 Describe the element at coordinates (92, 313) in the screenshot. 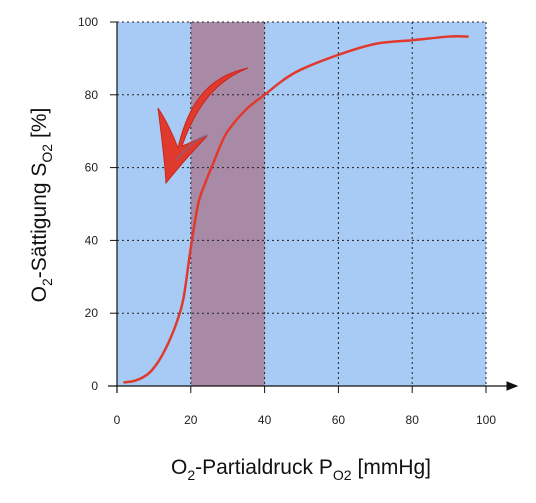

I see `y-tick-label: 20` at that location.